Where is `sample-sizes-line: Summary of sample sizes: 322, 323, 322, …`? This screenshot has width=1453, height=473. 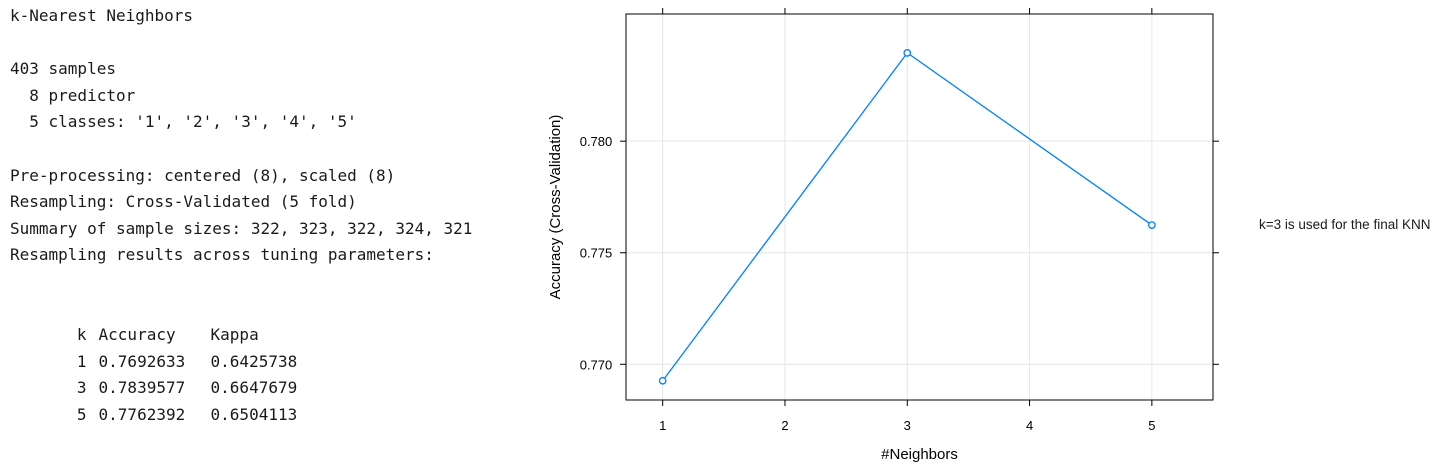
sample-sizes-line: Summary of sample sizes: 322, 323, 322, … is located at coordinates (241, 228).